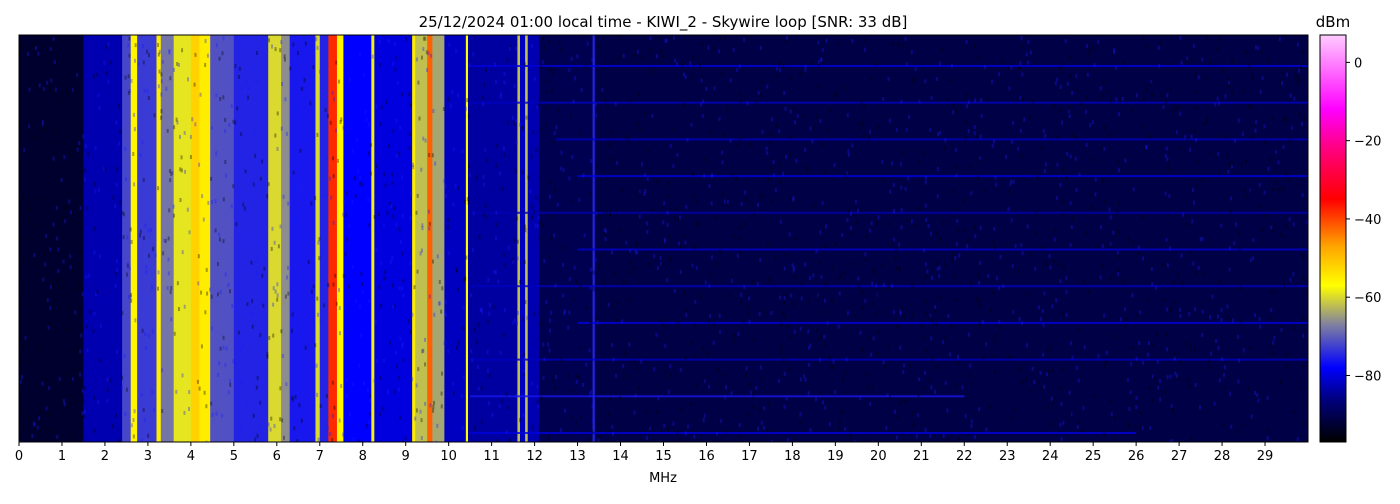  Describe the element at coordinates (1333, 22) in the screenshot. I see `colorbar-label: dBm` at that location.